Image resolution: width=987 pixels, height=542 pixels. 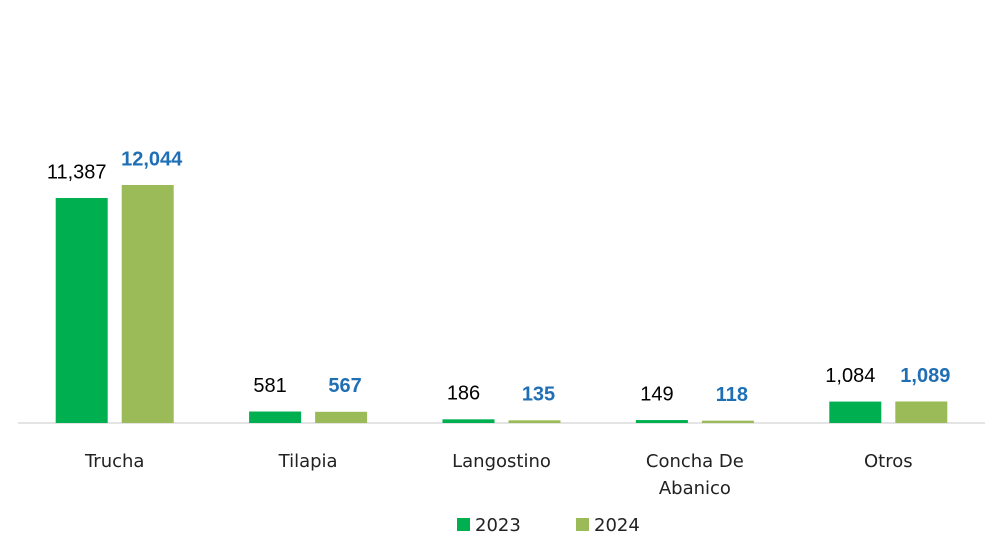 What do you see at coordinates (308, 461) in the screenshot?
I see `x-tick-label: Tilapia` at bounding box center [308, 461].